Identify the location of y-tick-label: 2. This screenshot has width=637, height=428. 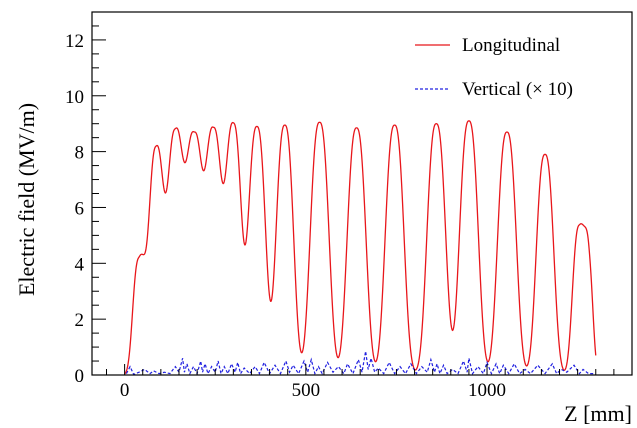
(80, 320).